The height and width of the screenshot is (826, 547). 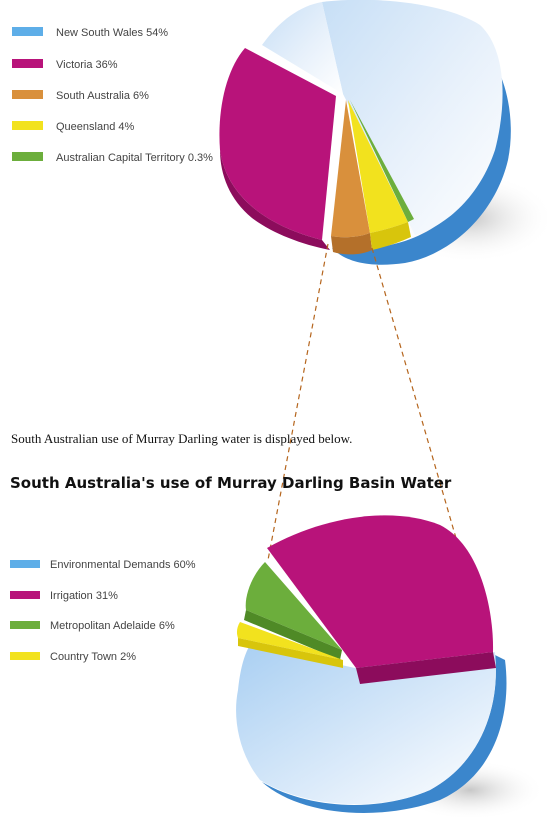 What do you see at coordinates (350, 169) in the screenshot?
I see `slice-south-australia` at bounding box center [350, 169].